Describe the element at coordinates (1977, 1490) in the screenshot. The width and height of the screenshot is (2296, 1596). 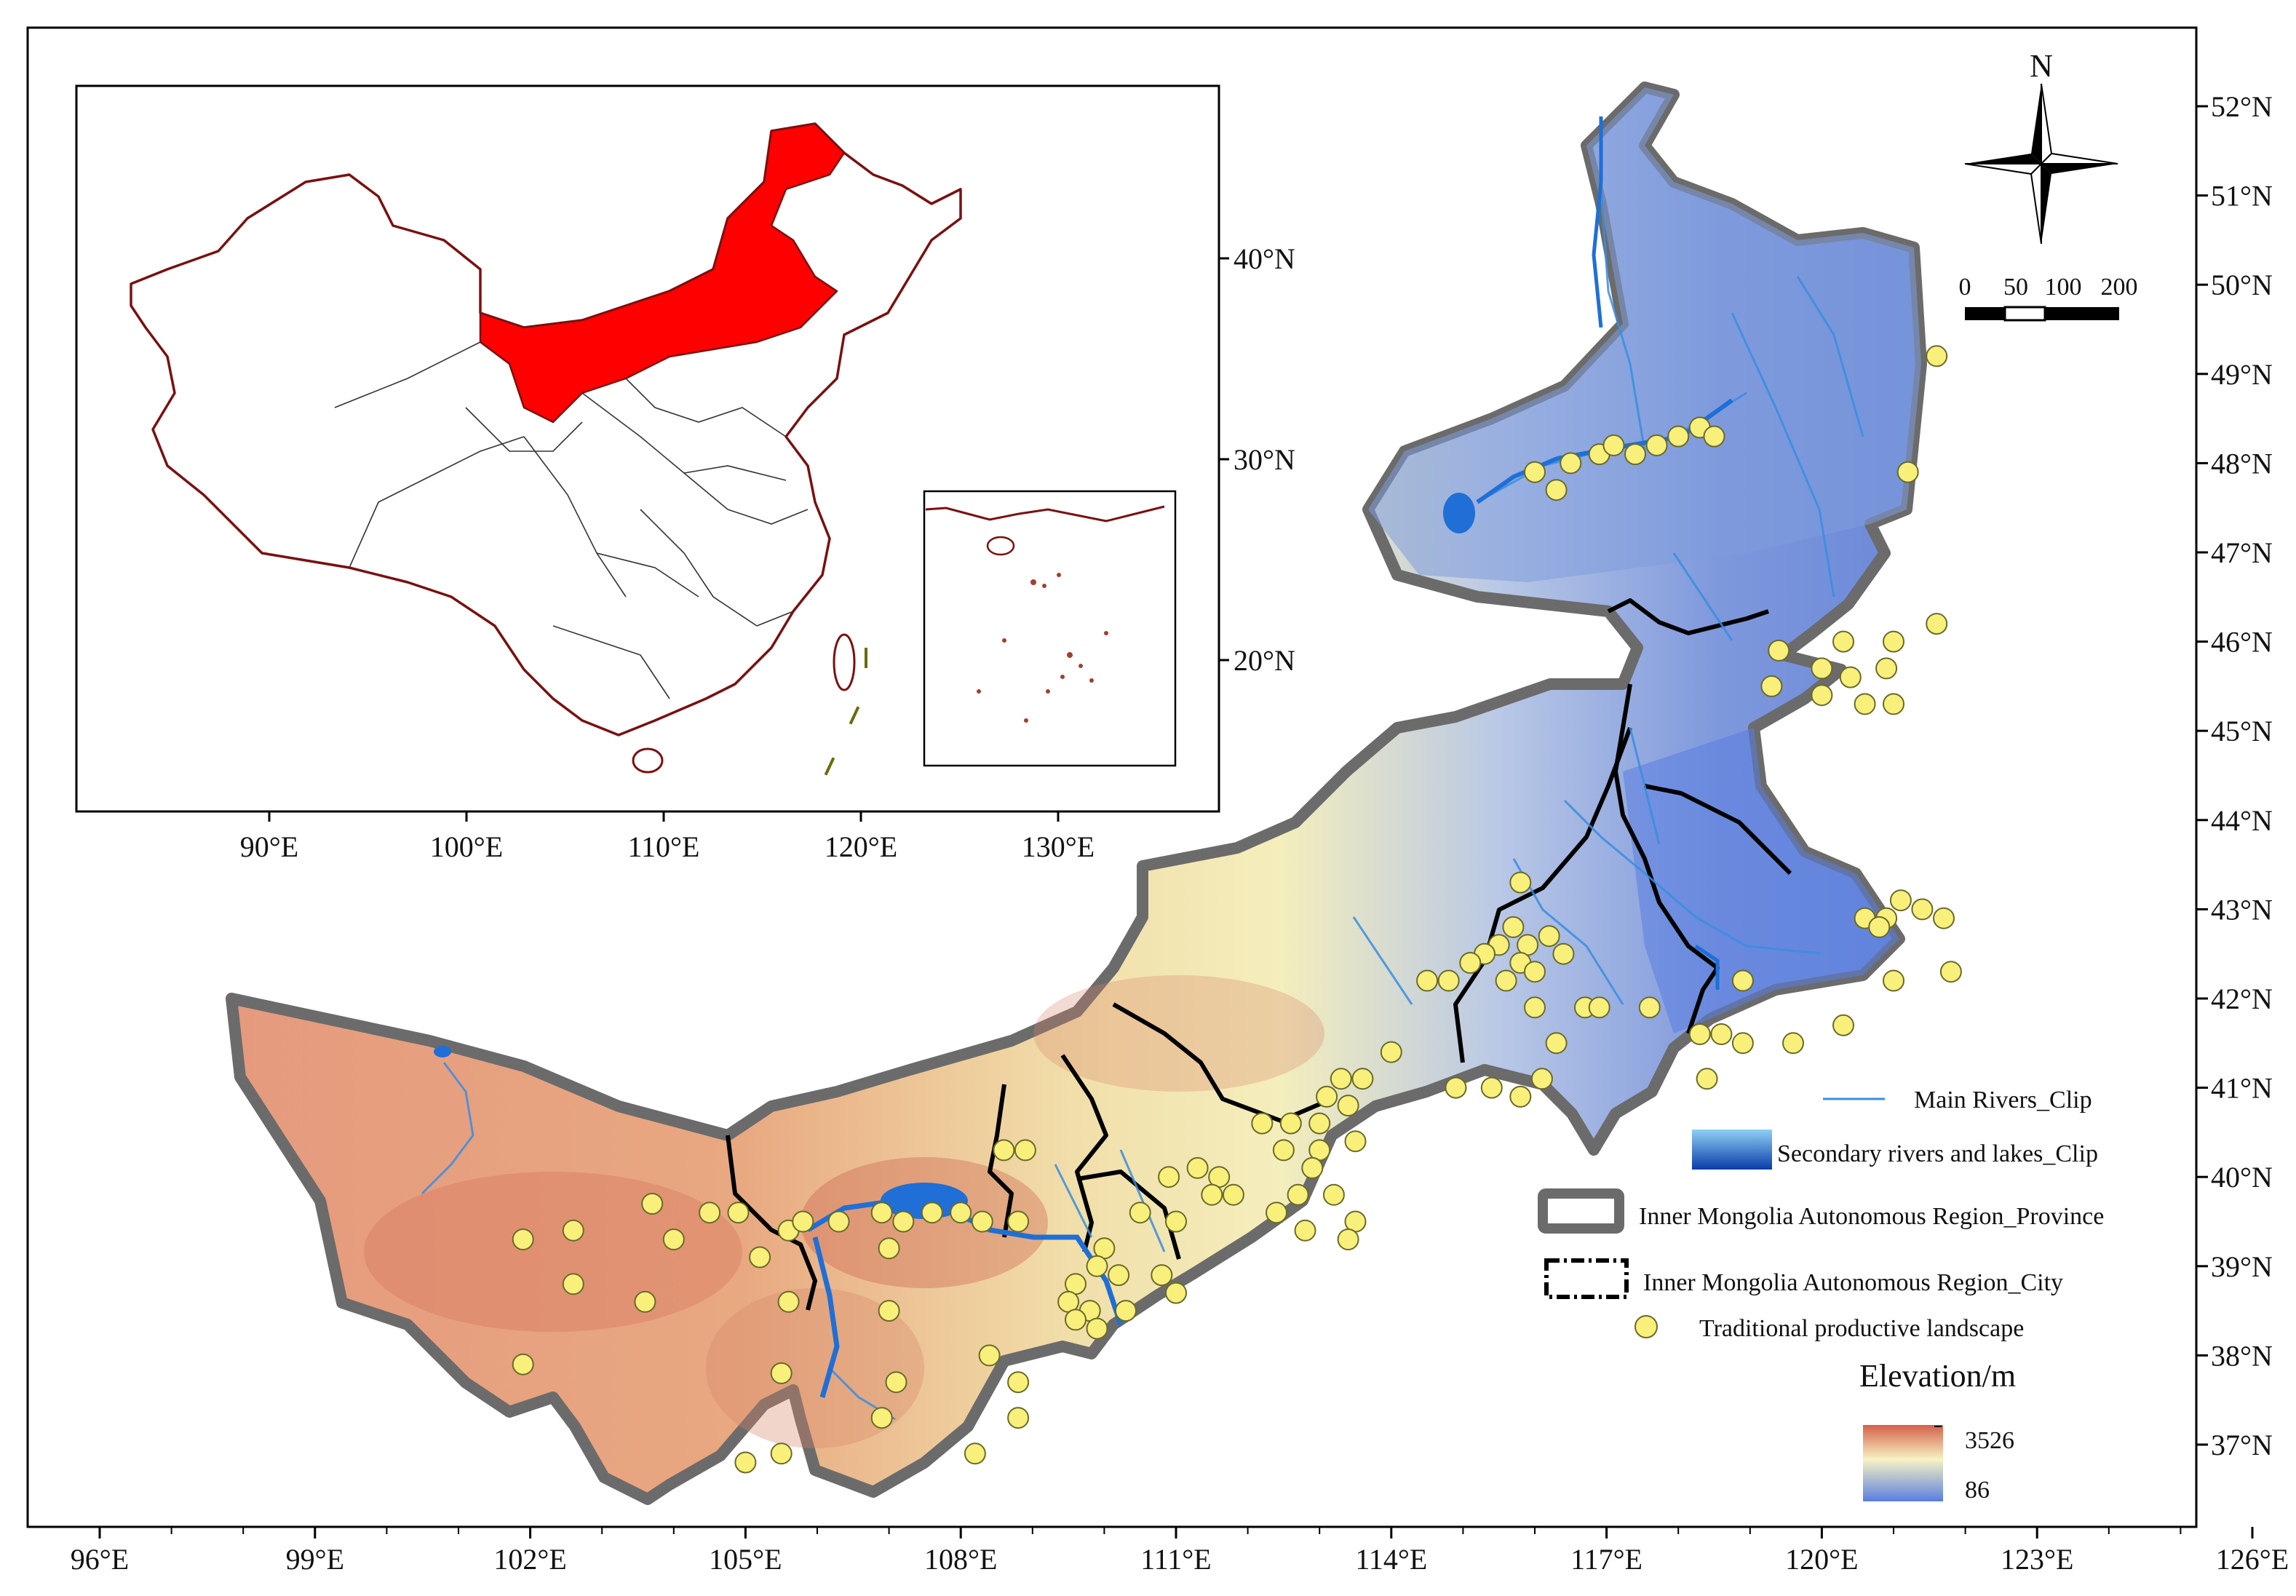
I see `legend-elevation-min: 86` at that location.